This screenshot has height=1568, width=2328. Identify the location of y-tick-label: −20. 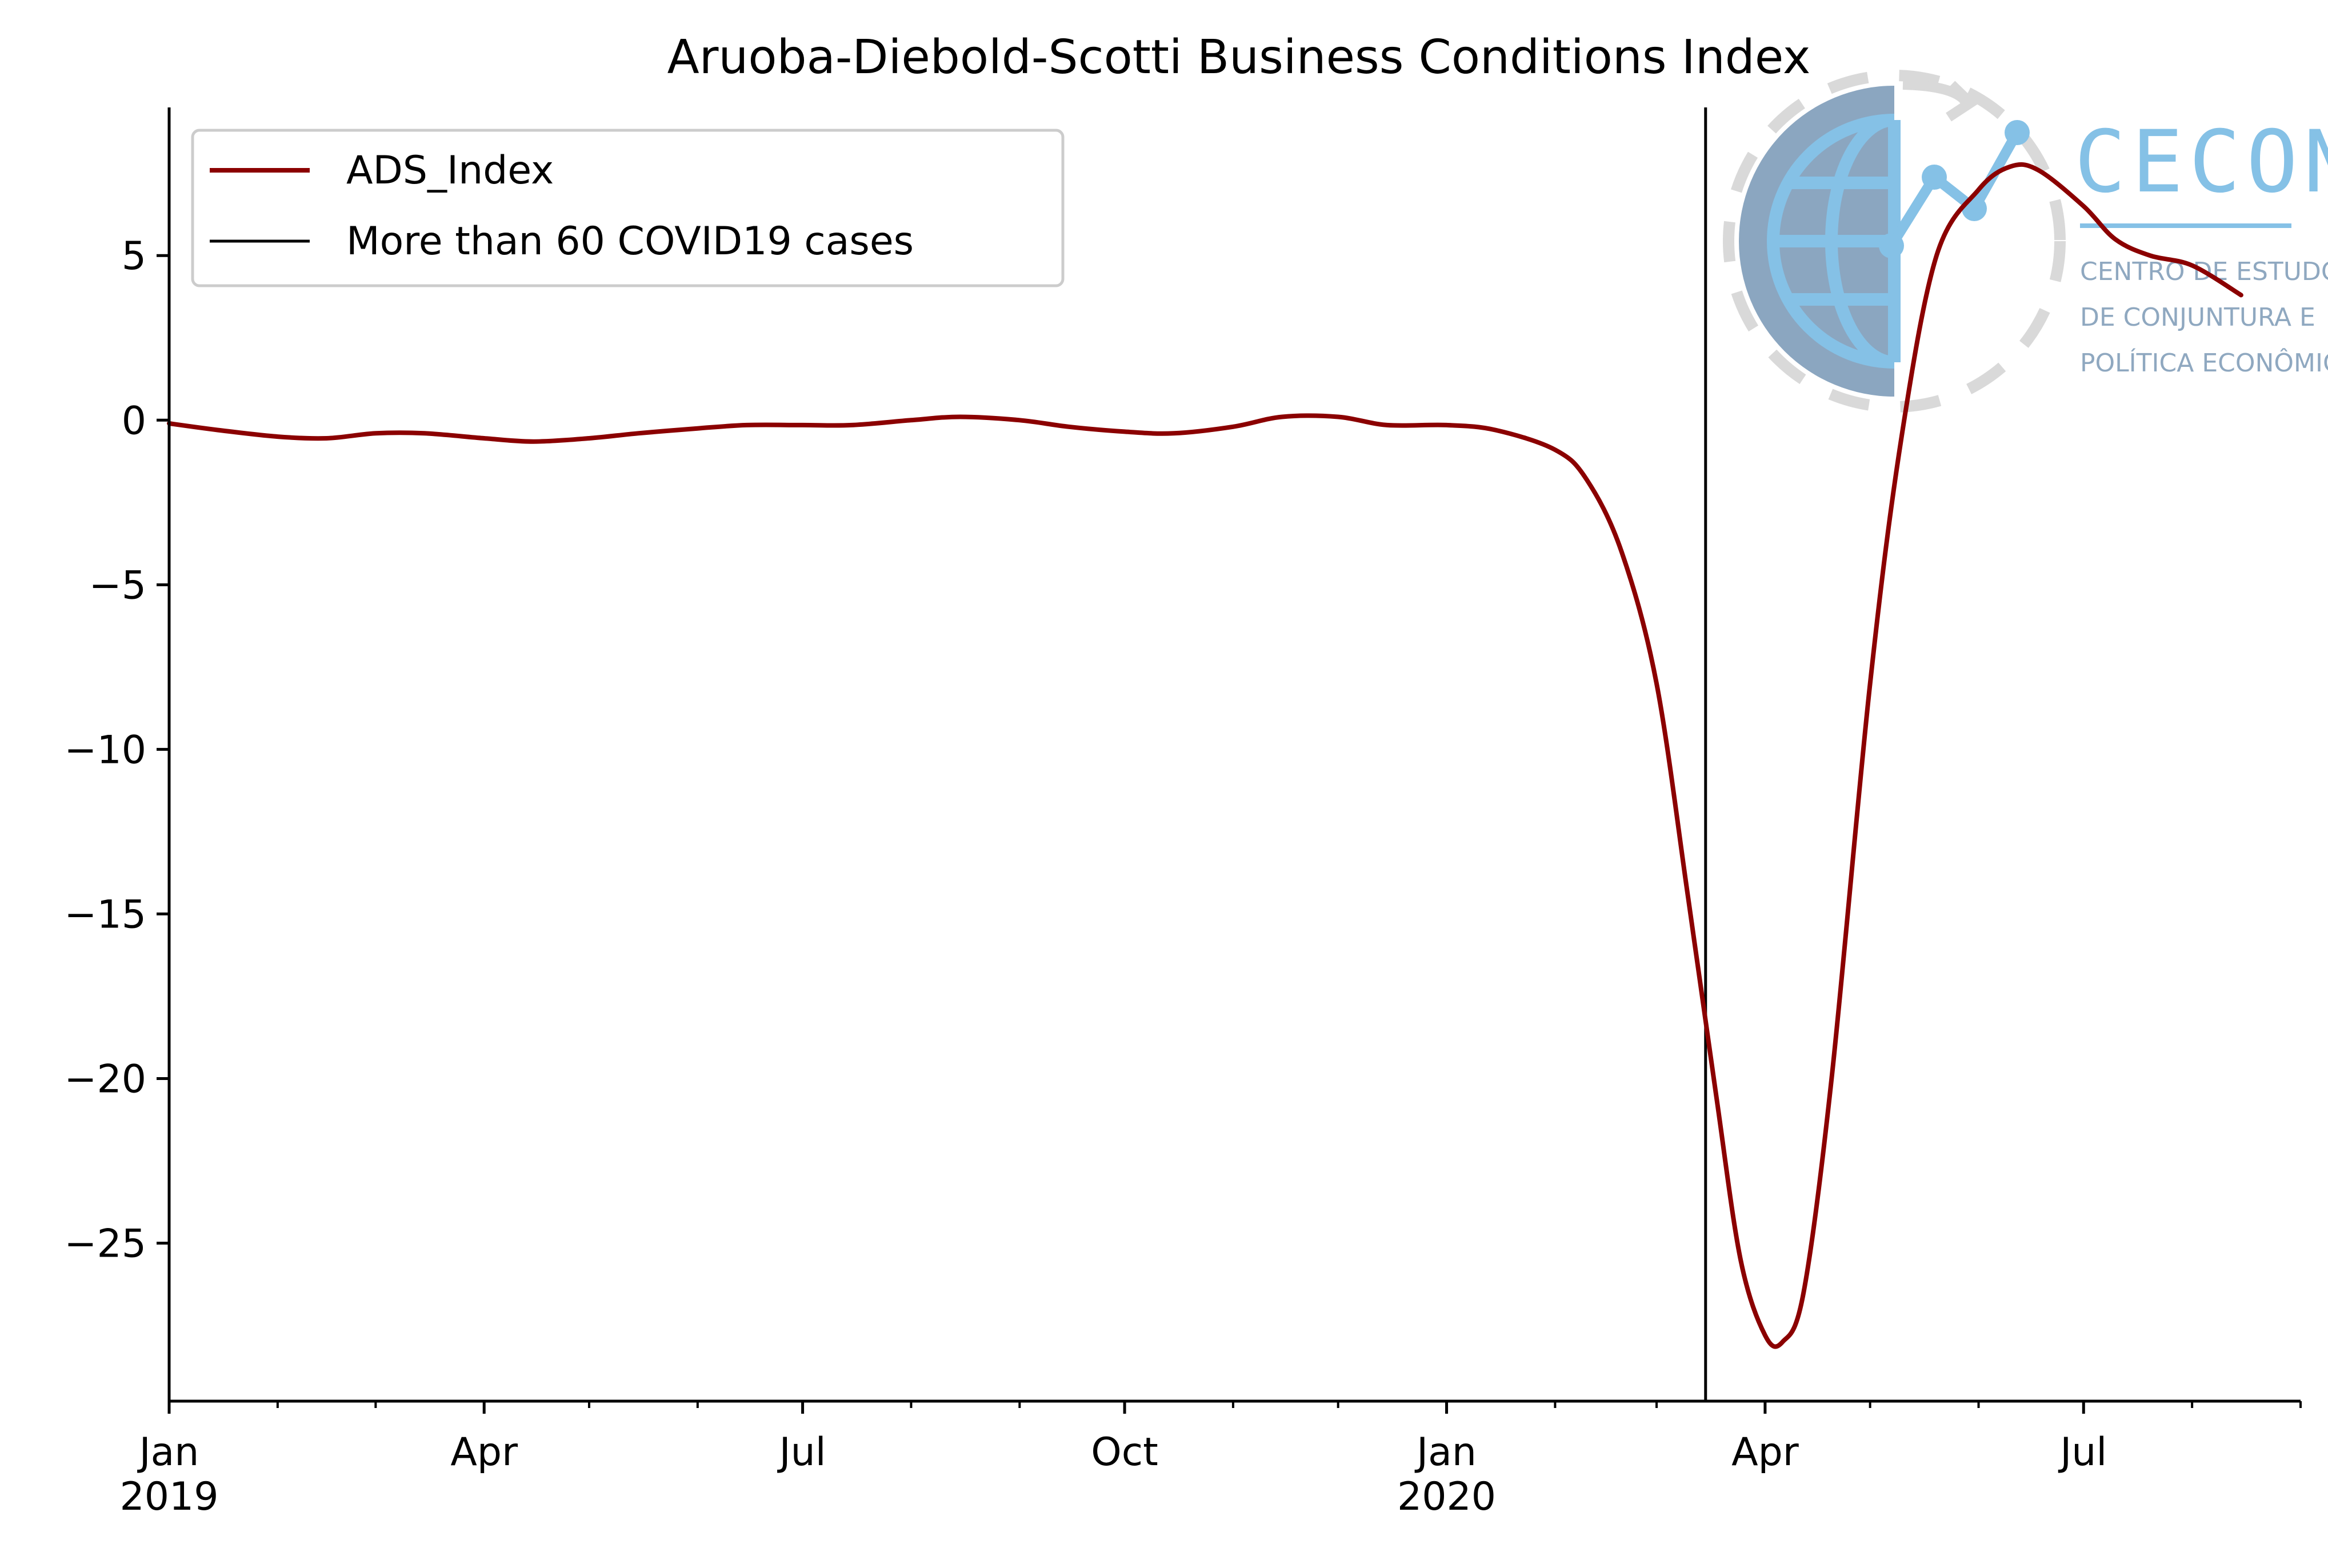
(105, 1079).